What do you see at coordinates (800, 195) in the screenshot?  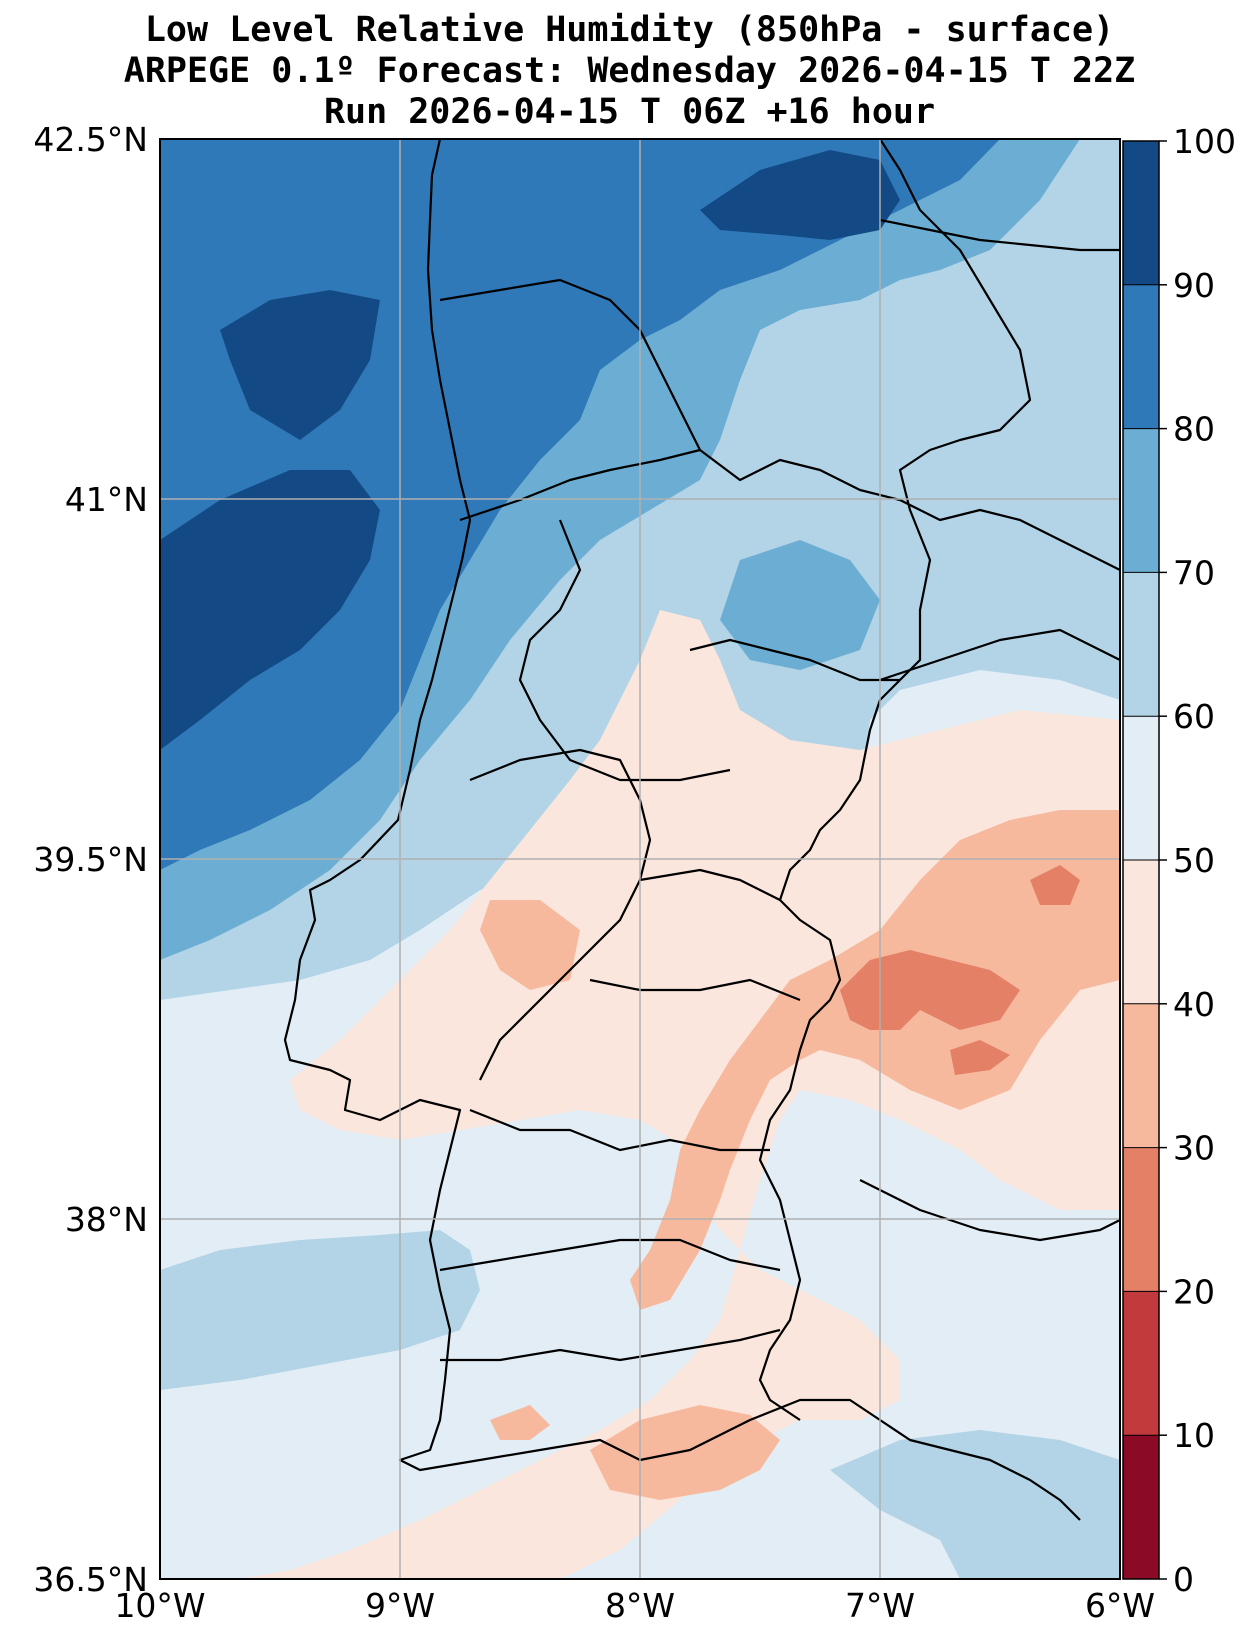 I see `field-90-100-northeast` at bounding box center [800, 195].